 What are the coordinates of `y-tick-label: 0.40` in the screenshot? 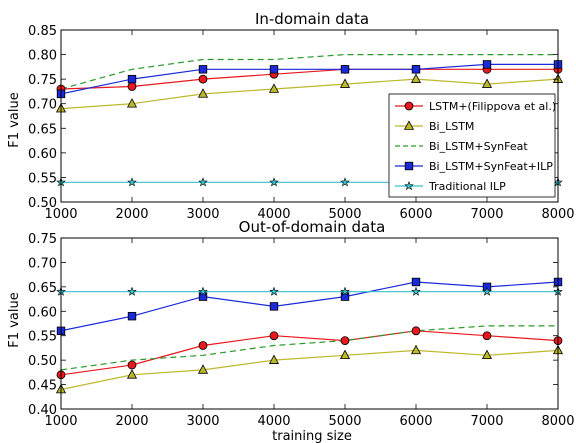 It's located at (42, 410).